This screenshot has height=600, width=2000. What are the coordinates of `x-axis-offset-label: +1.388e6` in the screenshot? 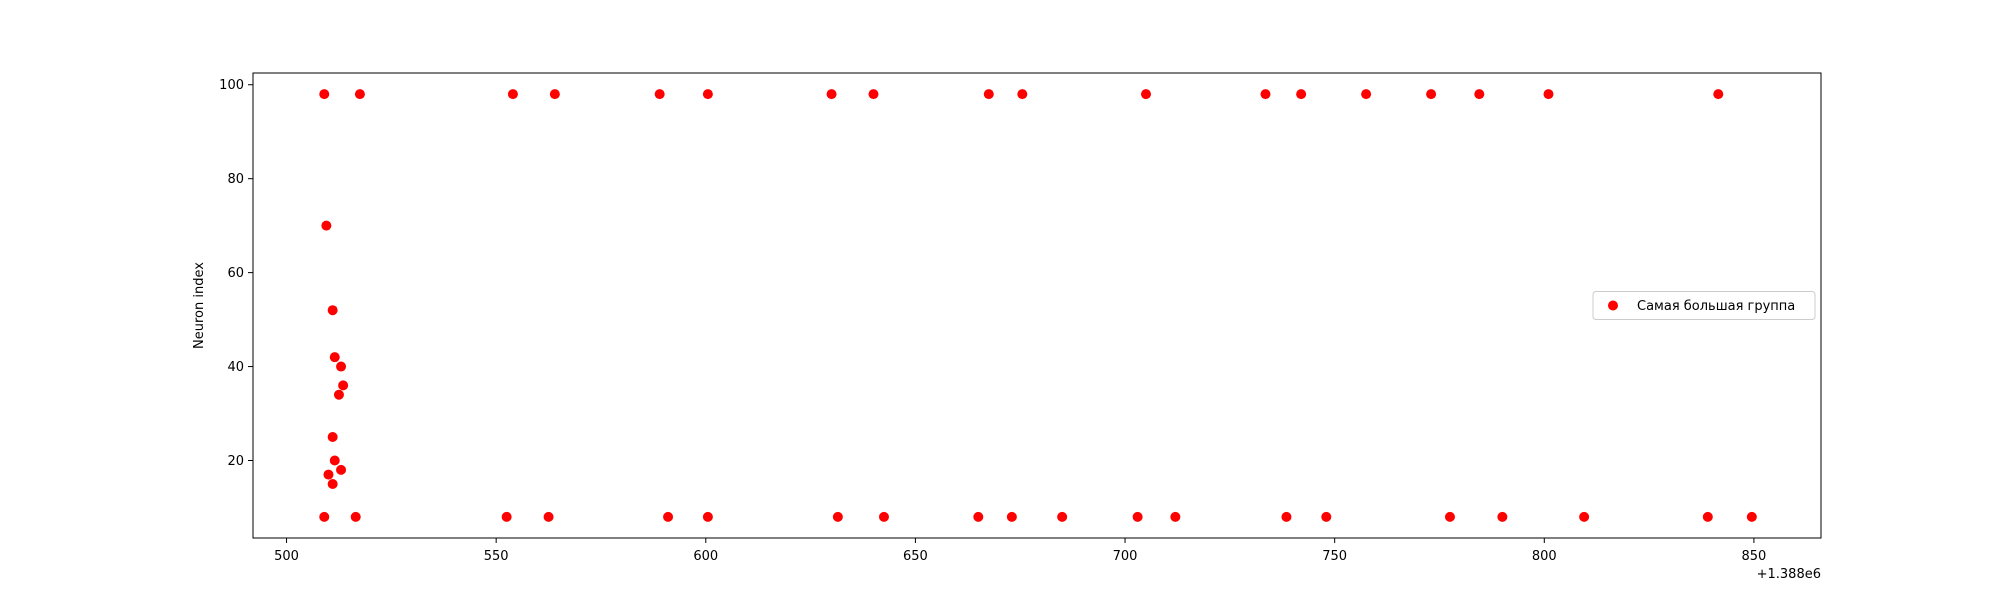 It's located at (1789, 574).